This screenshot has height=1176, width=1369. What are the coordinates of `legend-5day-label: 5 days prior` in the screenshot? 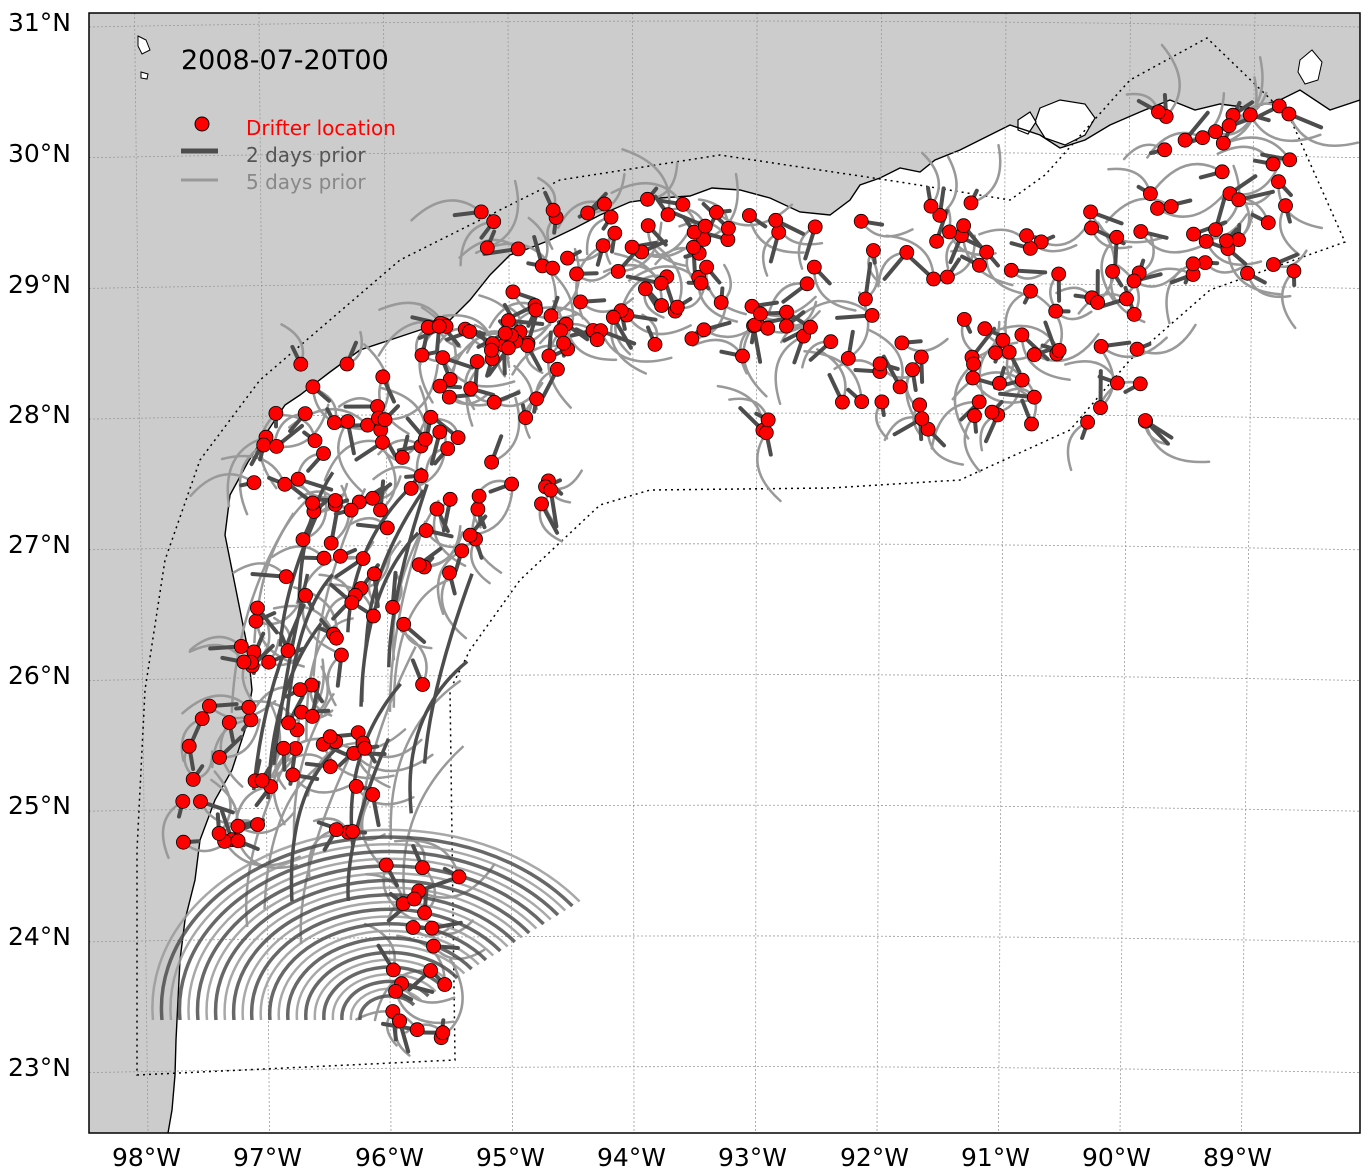 It's located at (306, 182).